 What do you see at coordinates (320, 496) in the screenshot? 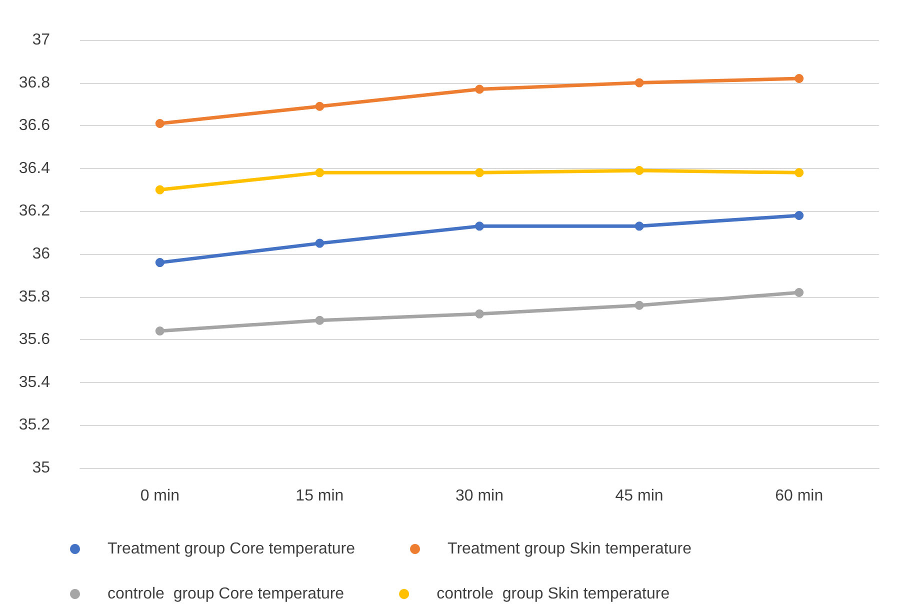
I see `x-tick-label: 15 min` at bounding box center [320, 496].